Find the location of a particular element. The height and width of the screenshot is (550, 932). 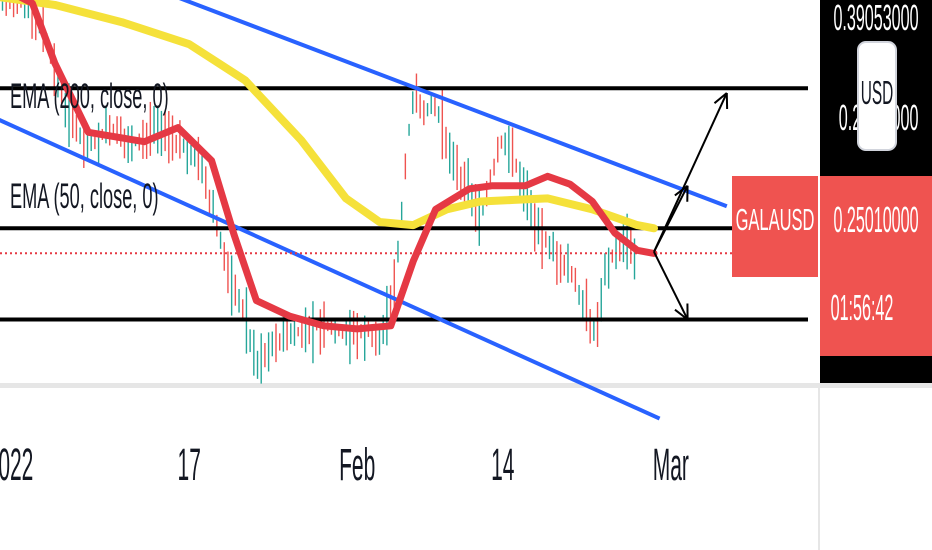

time-axis-label: Mar is located at coordinates (671, 465).